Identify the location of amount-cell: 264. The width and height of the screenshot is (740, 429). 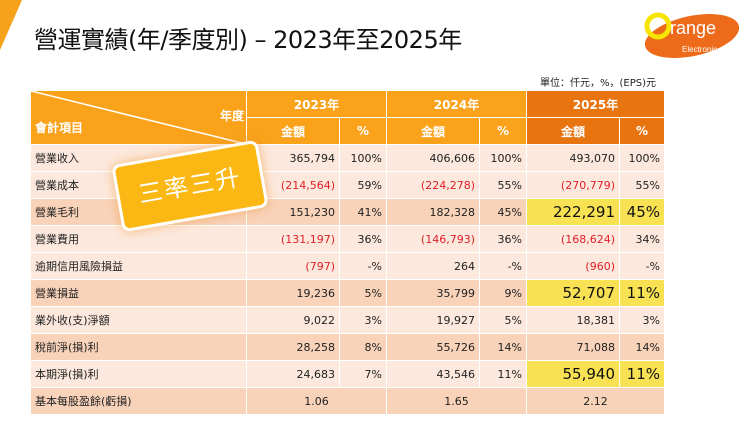
(433, 266).